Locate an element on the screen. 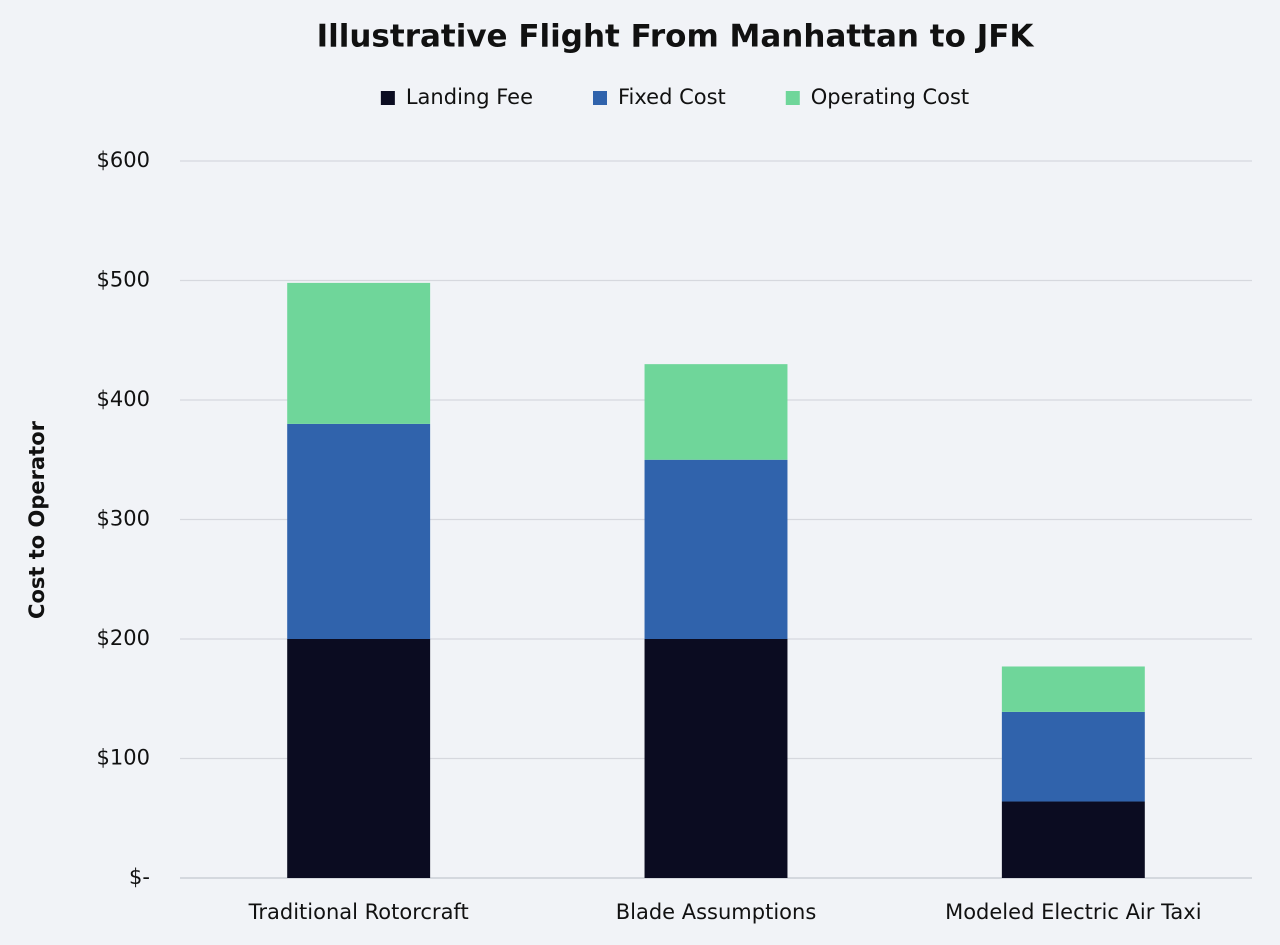 Image resolution: width=1280 pixels, height=945 pixels. y-tick-label: $600 is located at coordinates (123, 160).